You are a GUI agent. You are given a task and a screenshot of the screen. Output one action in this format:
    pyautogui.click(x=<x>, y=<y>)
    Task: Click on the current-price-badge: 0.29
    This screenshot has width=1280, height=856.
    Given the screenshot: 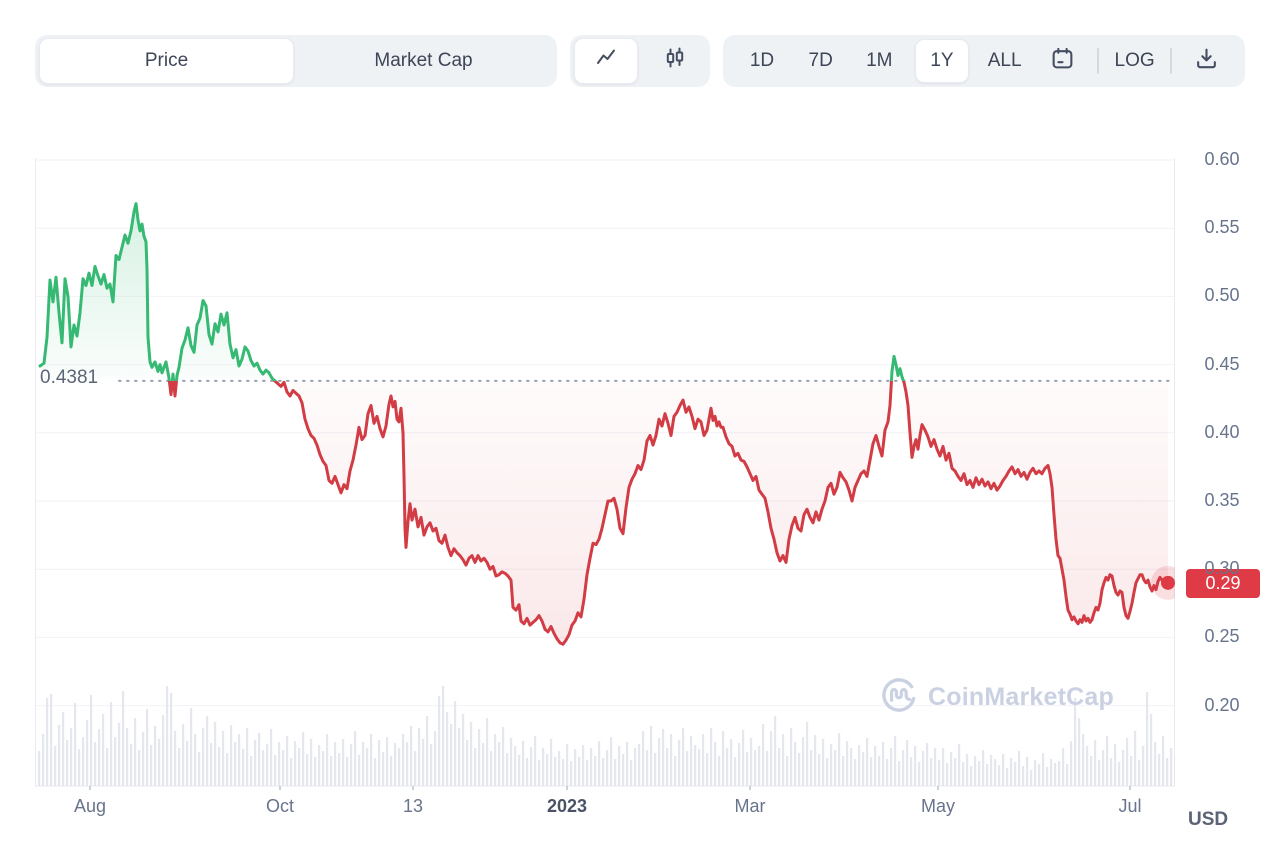 What is the action you would take?
    pyautogui.click(x=1223, y=583)
    